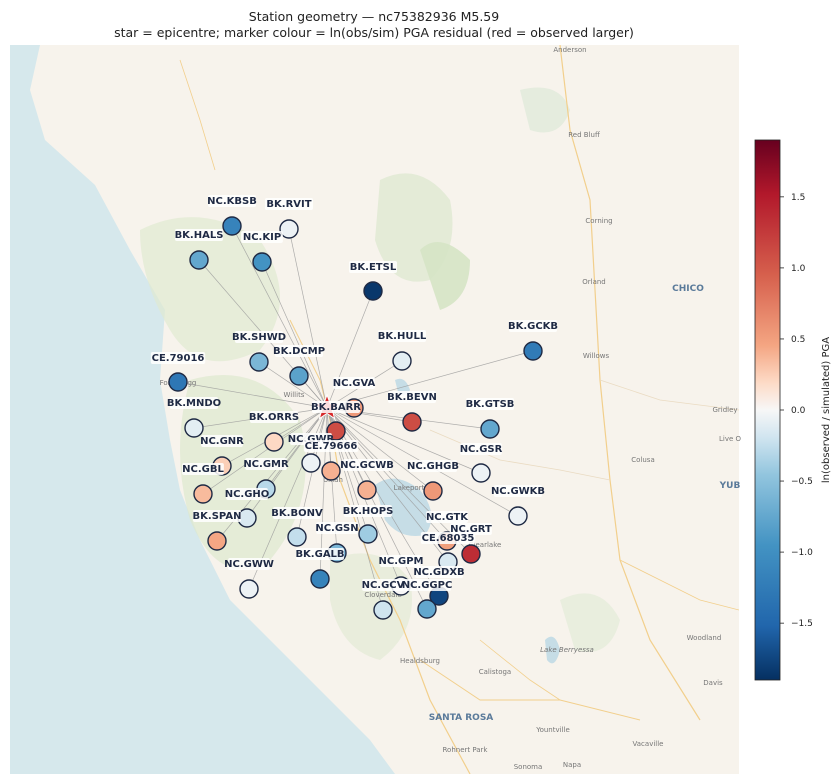  I want to click on colorbar-gradient, so click(767, 410).